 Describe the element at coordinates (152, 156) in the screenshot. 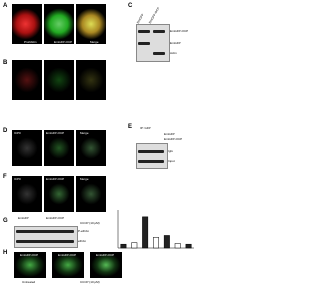

I see `blot` at that location.